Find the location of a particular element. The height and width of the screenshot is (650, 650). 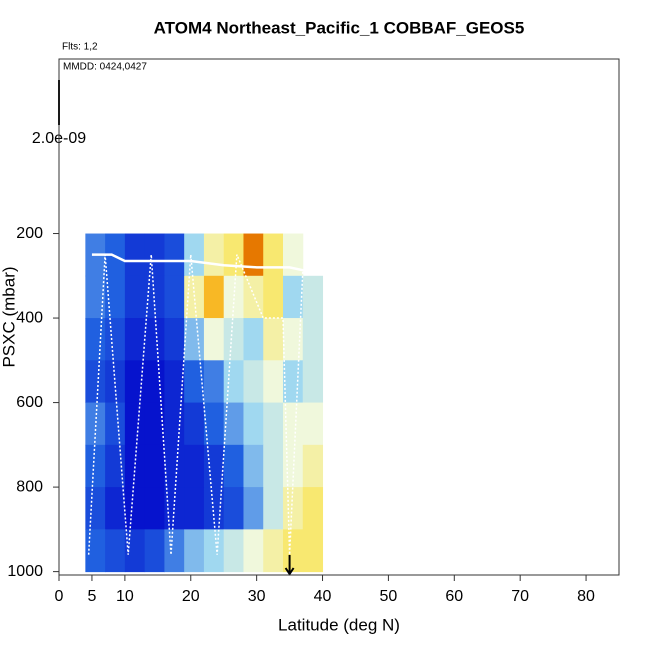

x-tick-label: 5 is located at coordinates (91, 596).